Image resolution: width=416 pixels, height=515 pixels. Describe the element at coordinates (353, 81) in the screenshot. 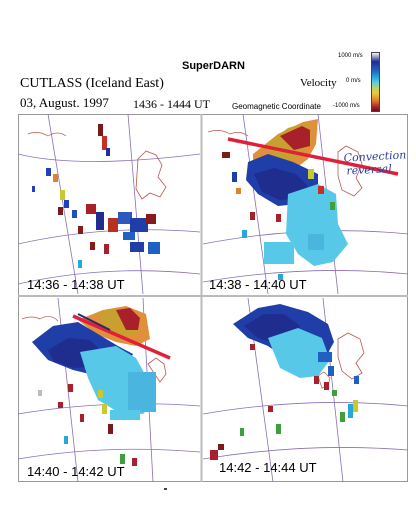

I see `colorbar-tick-zero: 0 m/s` at that location.